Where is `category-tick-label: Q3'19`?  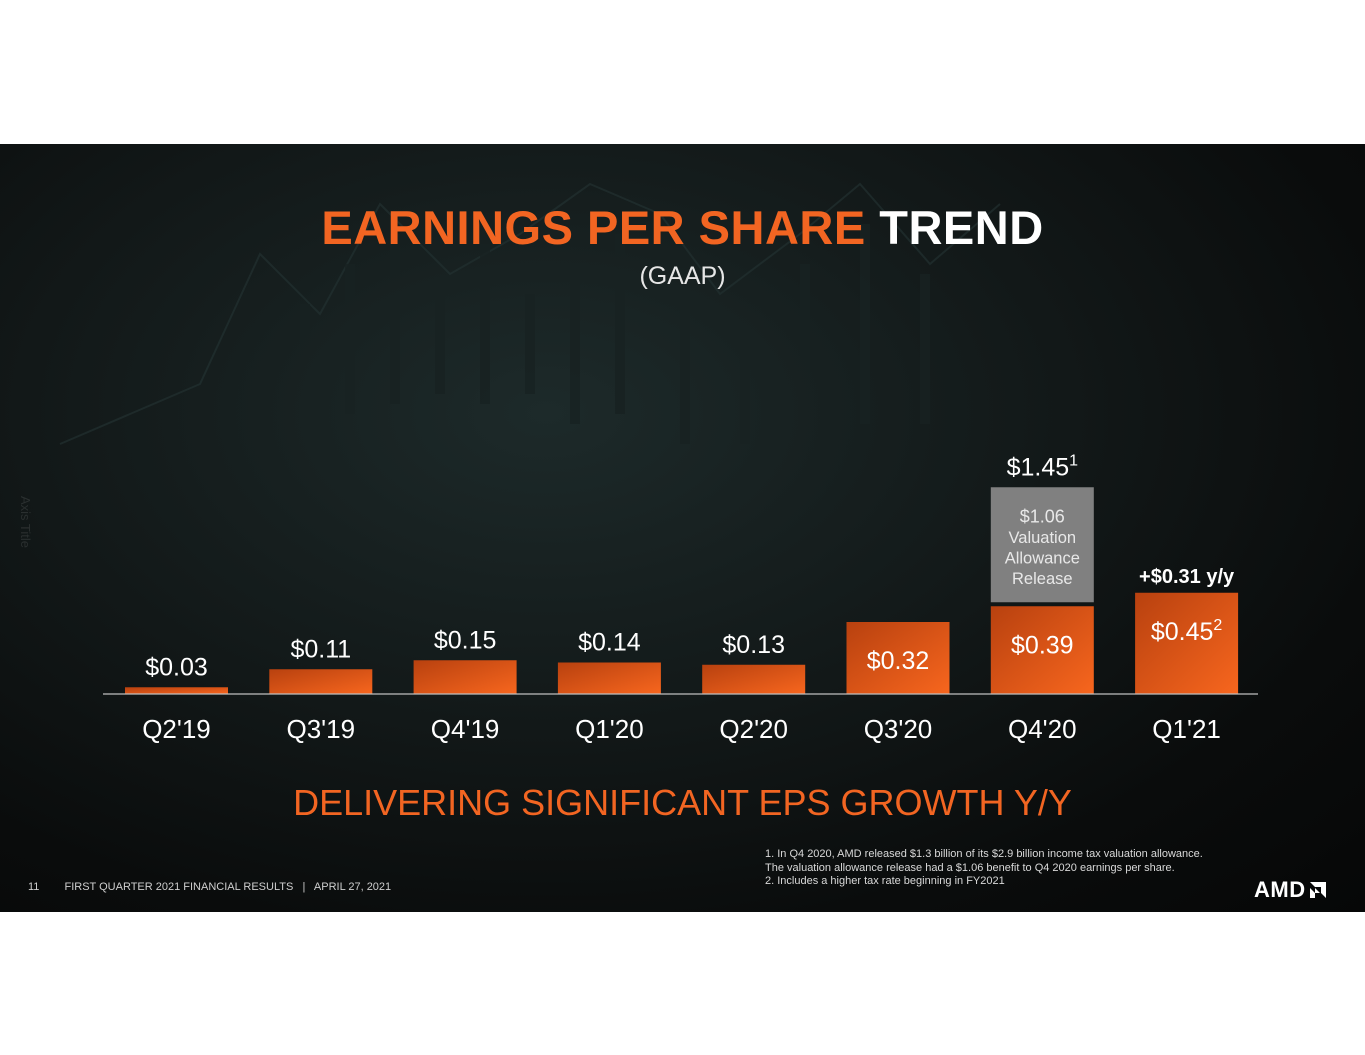
category-tick-label: Q3'19 is located at coordinates (321, 729).